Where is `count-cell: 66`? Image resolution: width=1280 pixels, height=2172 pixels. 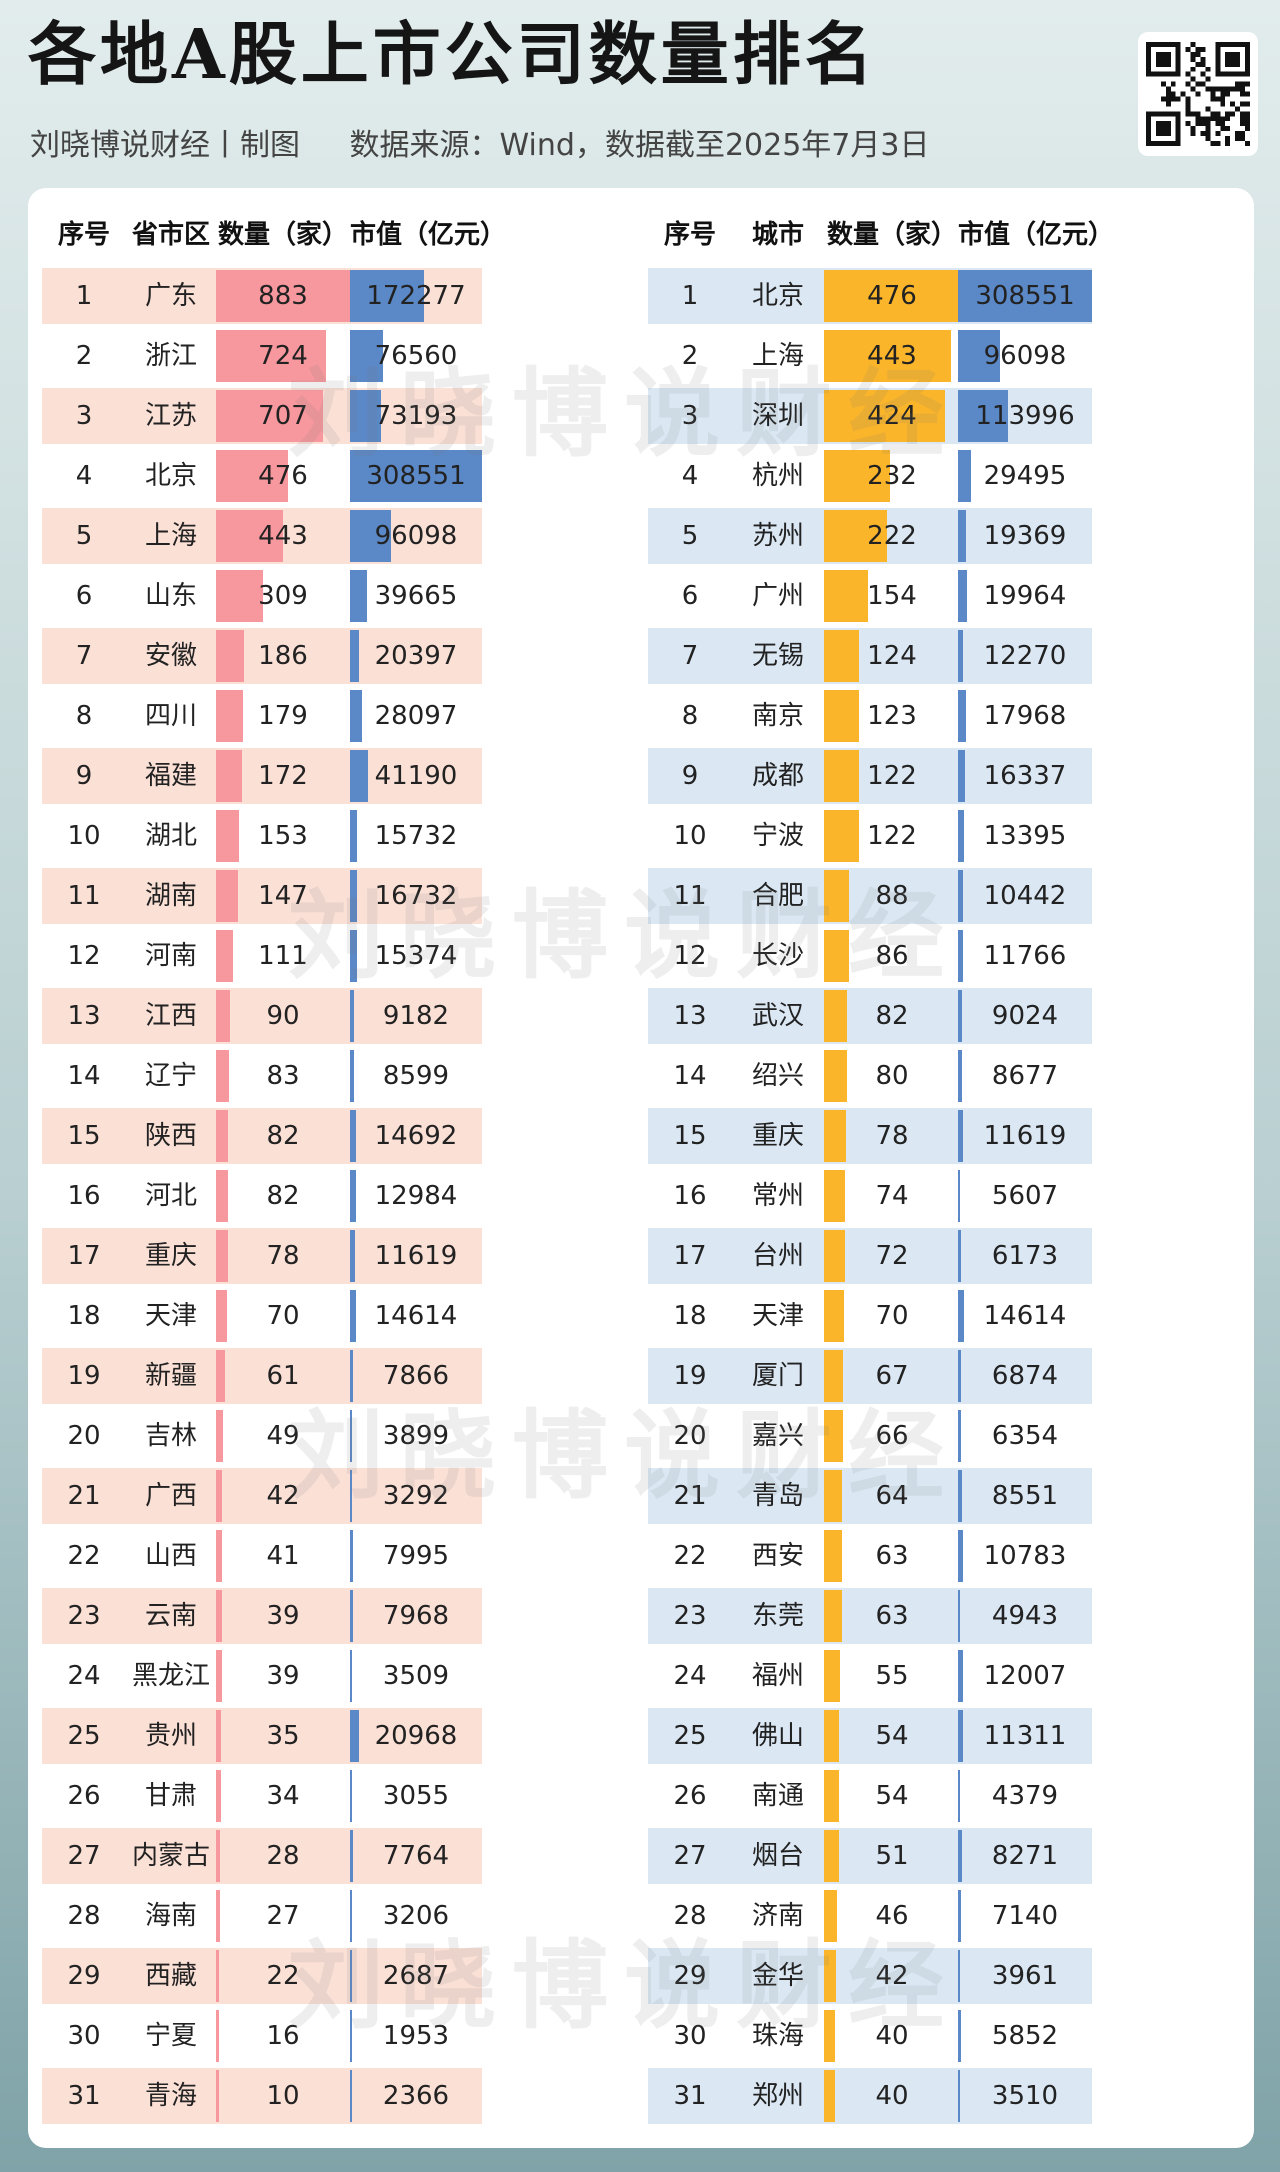 count-cell: 66 is located at coordinates (892, 1436).